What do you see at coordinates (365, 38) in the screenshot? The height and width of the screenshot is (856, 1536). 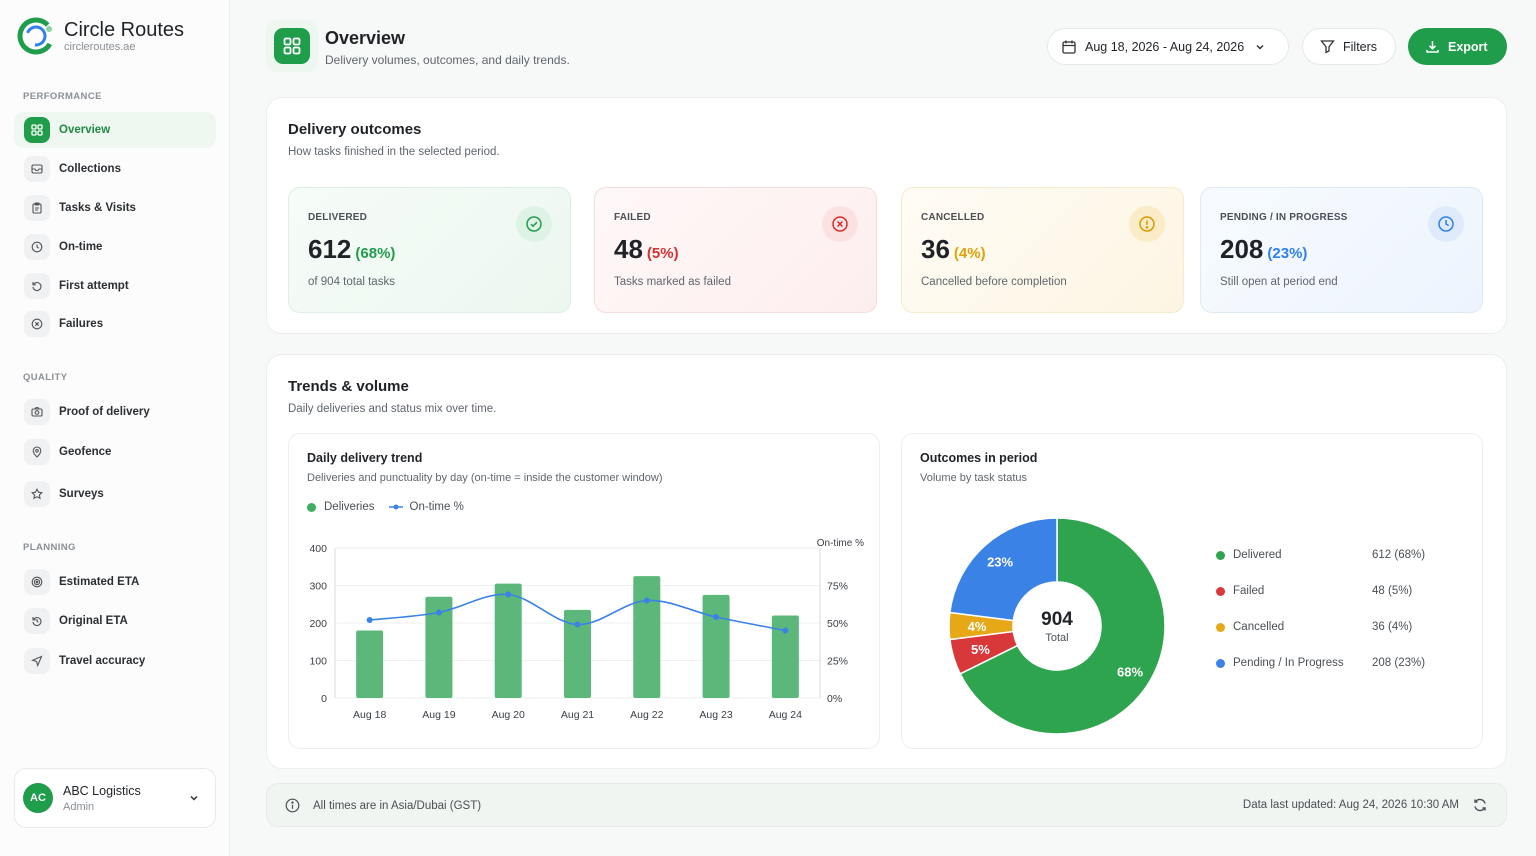 I see `page-title: Overview` at bounding box center [365, 38].